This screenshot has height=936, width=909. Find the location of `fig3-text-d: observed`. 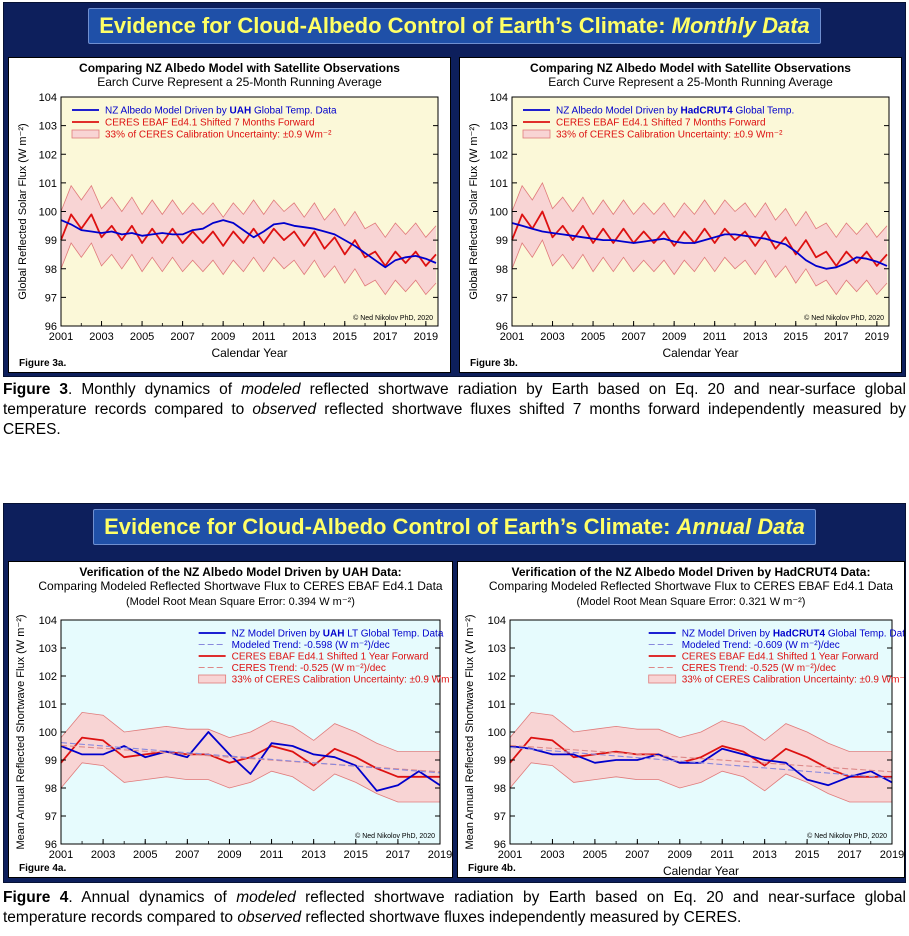

fig3-text-d: observed is located at coordinates (284, 409).